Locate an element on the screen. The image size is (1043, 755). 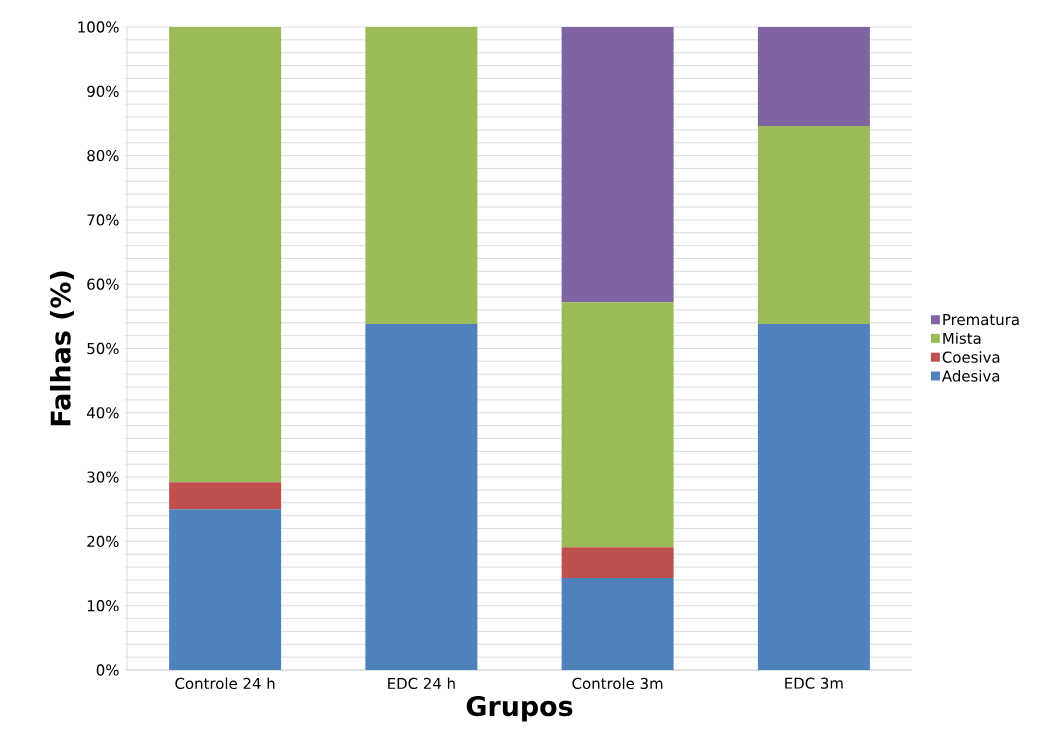
x-tick-label: EDC 3m is located at coordinates (814, 683).